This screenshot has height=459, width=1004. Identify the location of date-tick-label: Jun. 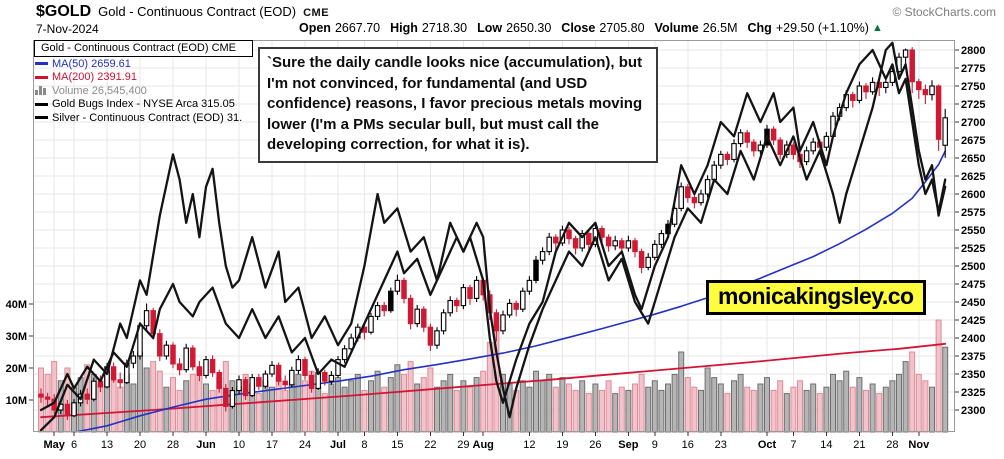
(206, 445).